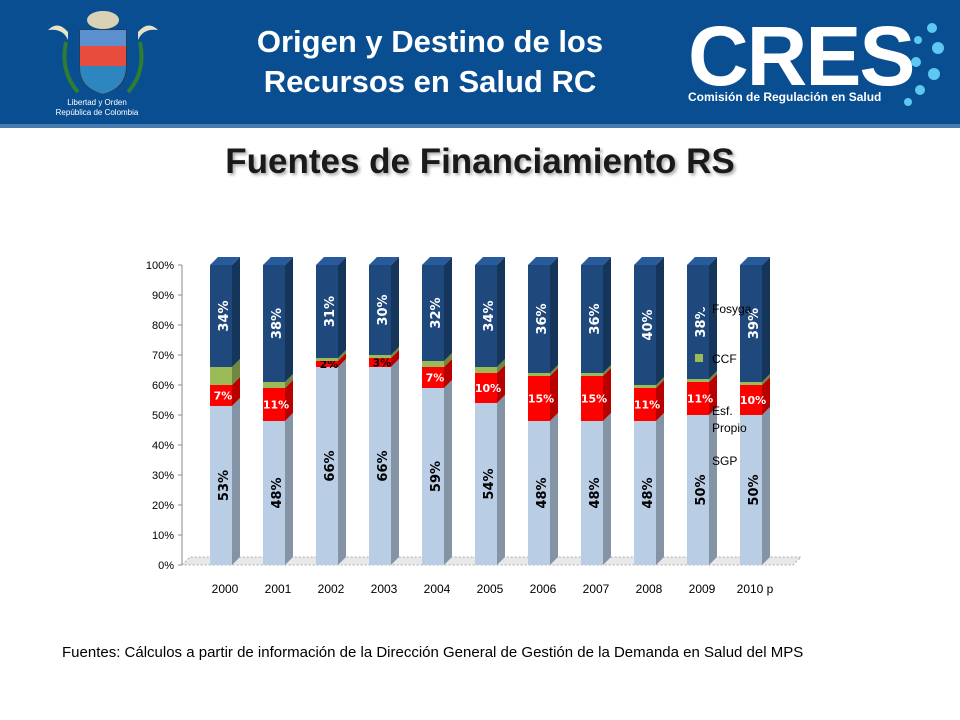 This screenshot has width=960, height=720. What do you see at coordinates (163, 506) in the screenshot?
I see `y-tick-label: 20%` at bounding box center [163, 506].